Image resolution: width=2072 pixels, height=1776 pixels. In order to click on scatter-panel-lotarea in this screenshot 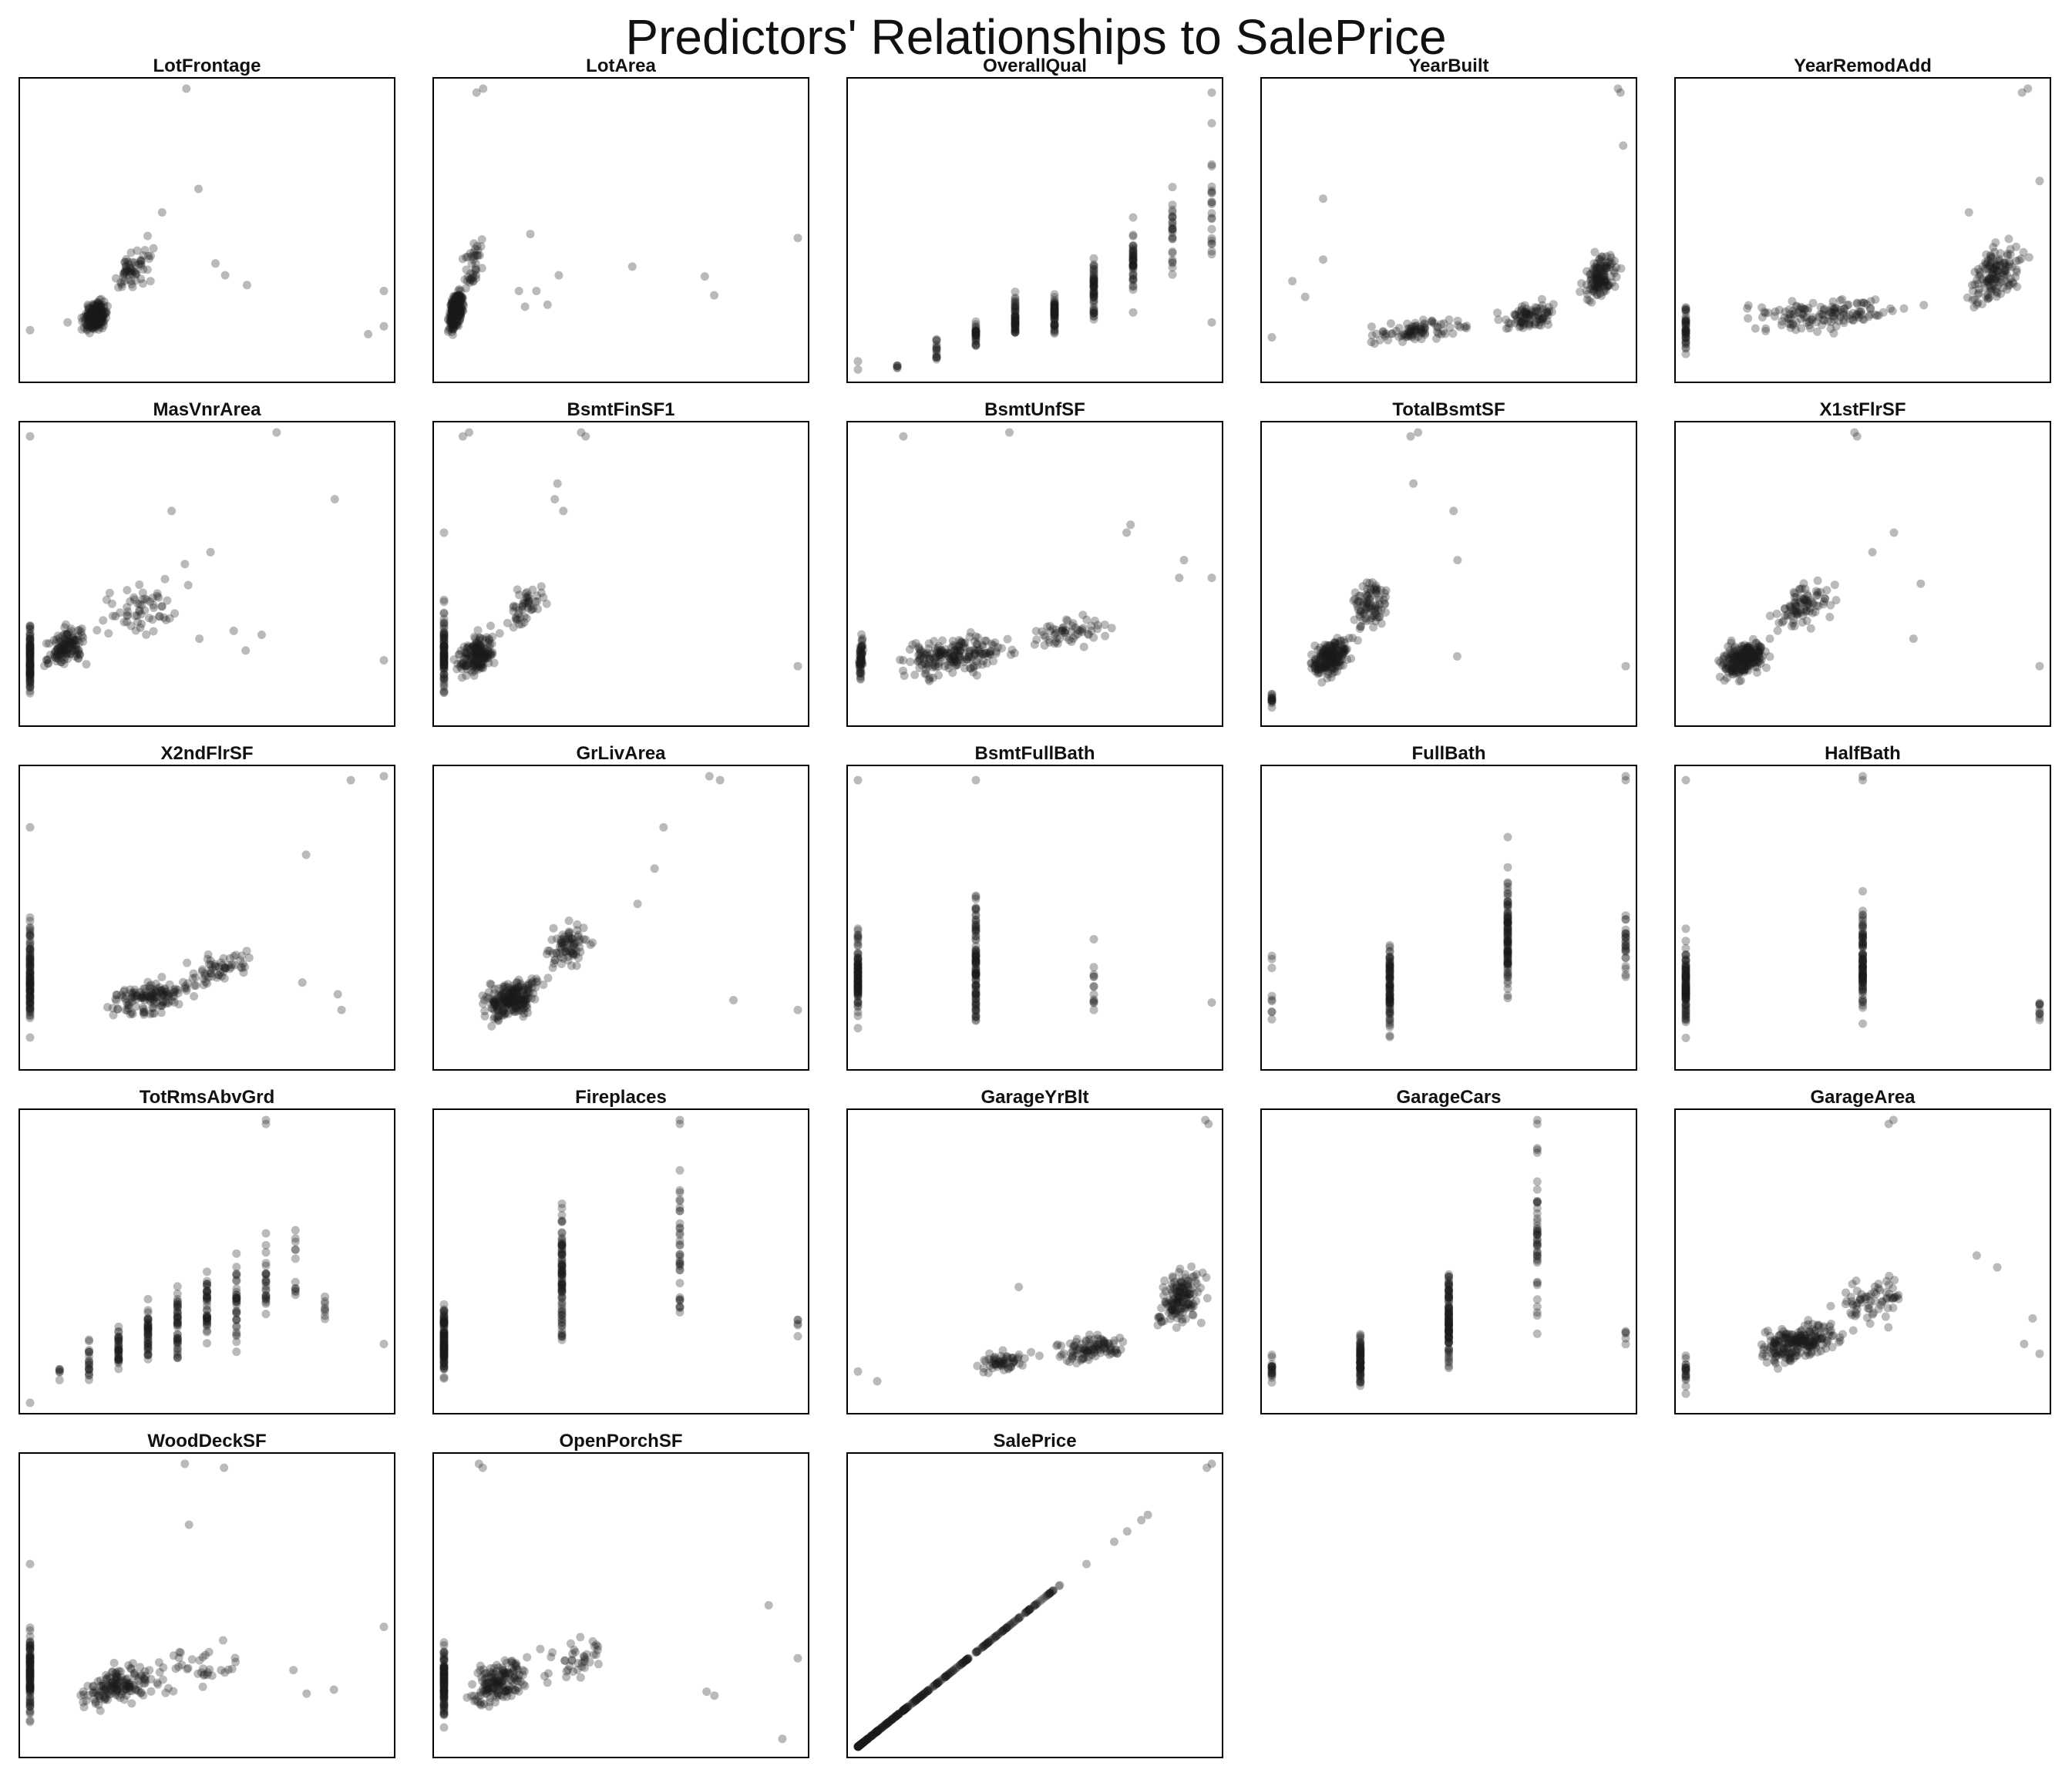, I will do `click(621, 230)`.